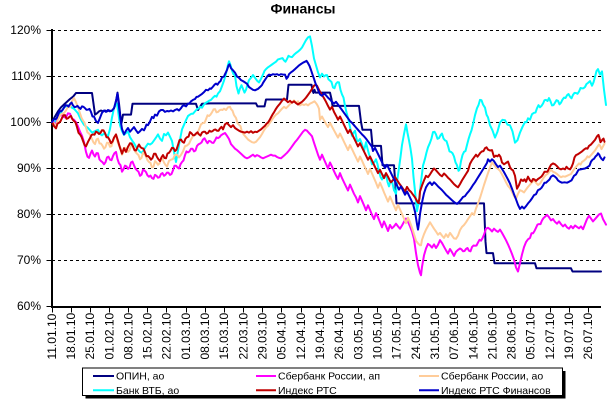 Image resolution: width=608 pixels, height=405 pixels. Describe the element at coordinates (512, 335) in the screenshot. I see `svg-text: 28.06.10` at that location.